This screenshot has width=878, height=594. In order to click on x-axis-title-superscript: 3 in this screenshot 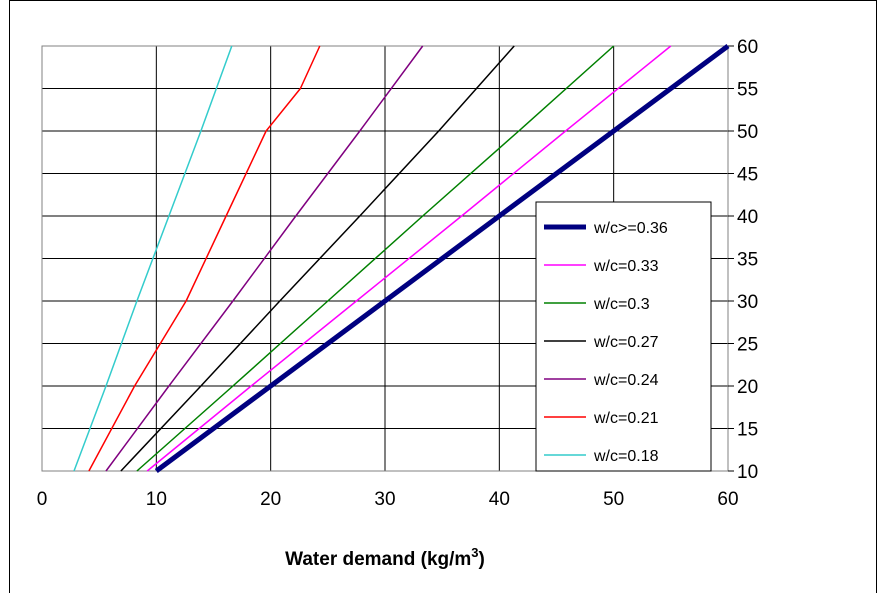, I will do `click(474, 552)`.